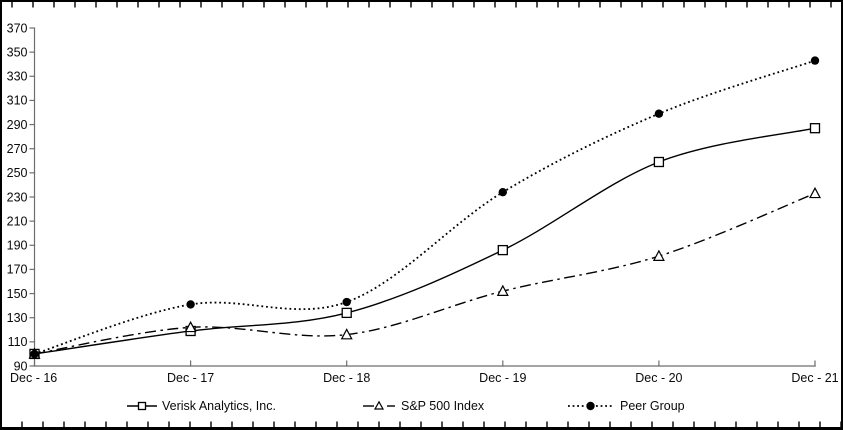 The image size is (843, 430). What do you see at coordinates (17, 173) in the screenshot?
I see `y-axis-tick-label: 250` at bounding box center [17, 173].